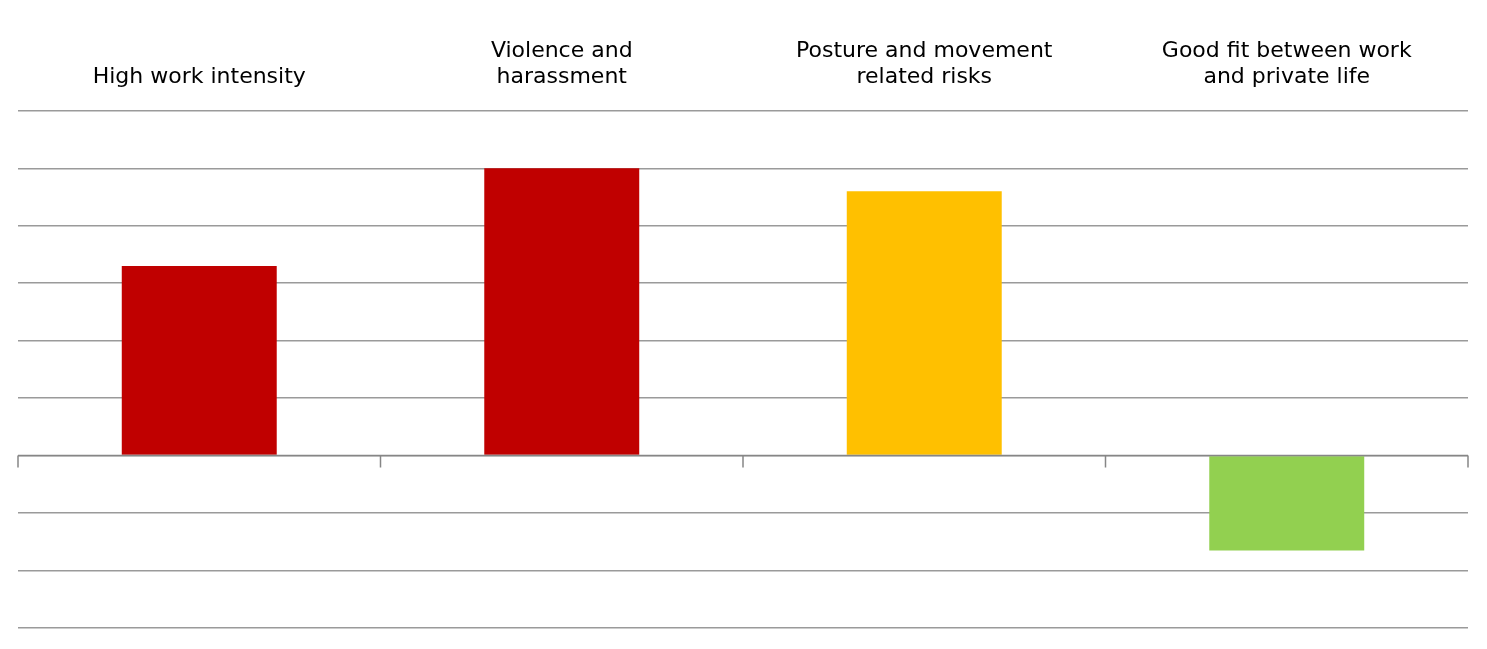  What do you see at coordinates (561, 62) in the screenshot?
I see `x-tick-label: Violence and harassment` at bounding box center [561, 62].